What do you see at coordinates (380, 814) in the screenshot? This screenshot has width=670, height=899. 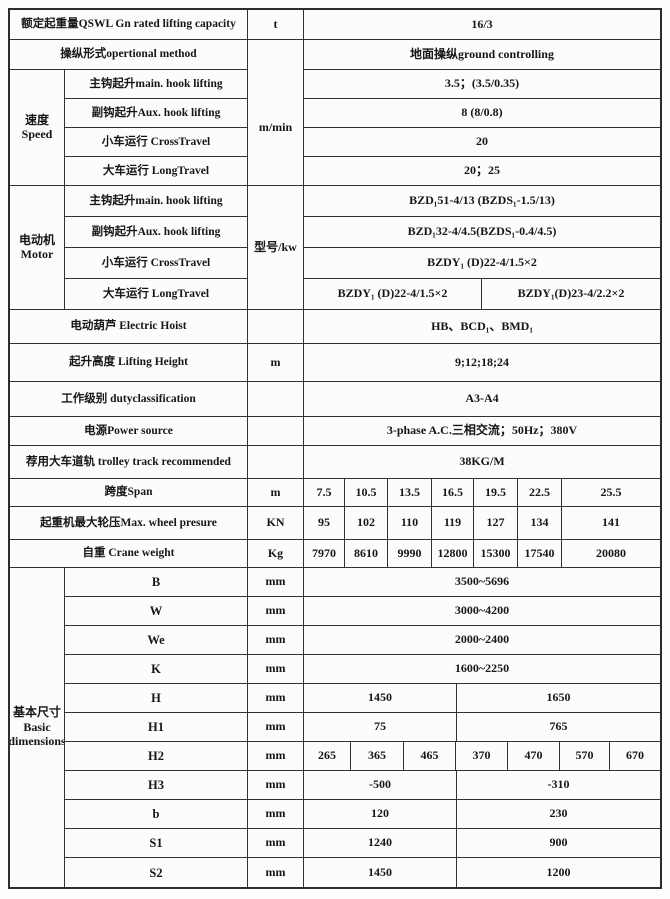 I see `dim-value: 120` at bounding box center [380, 814].